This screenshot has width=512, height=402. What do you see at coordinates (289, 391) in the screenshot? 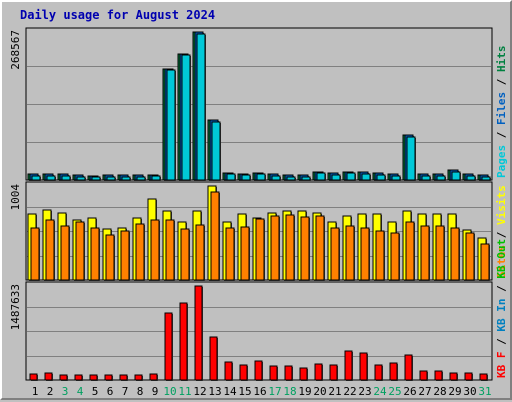
I see `x-tick-label: 18` at bounding box center [289, 391].